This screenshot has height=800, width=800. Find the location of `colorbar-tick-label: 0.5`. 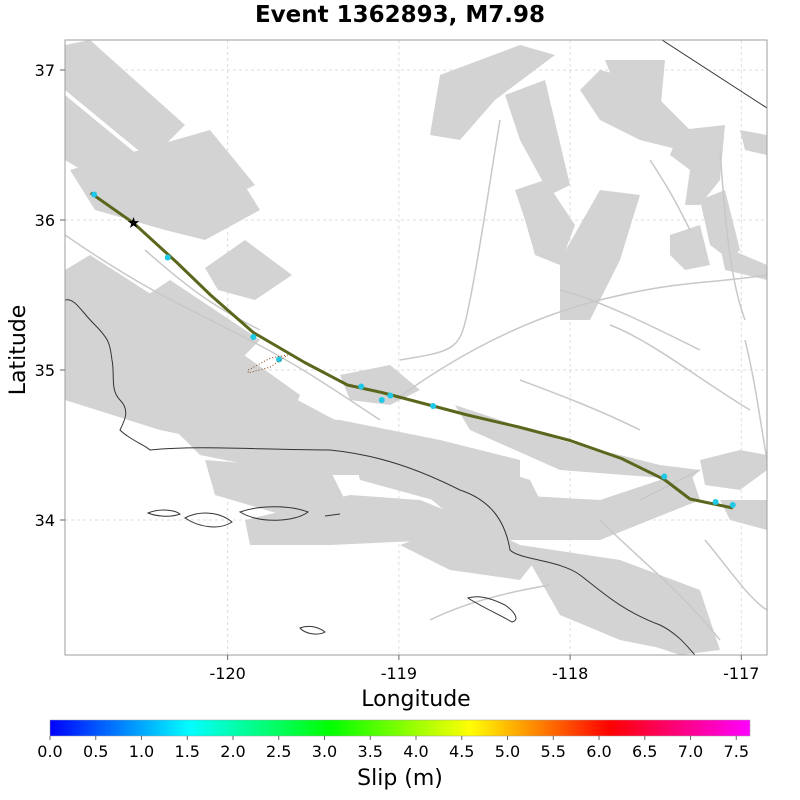

colorbar-tick-label: 0.5 is located at coordinates (95, 751).